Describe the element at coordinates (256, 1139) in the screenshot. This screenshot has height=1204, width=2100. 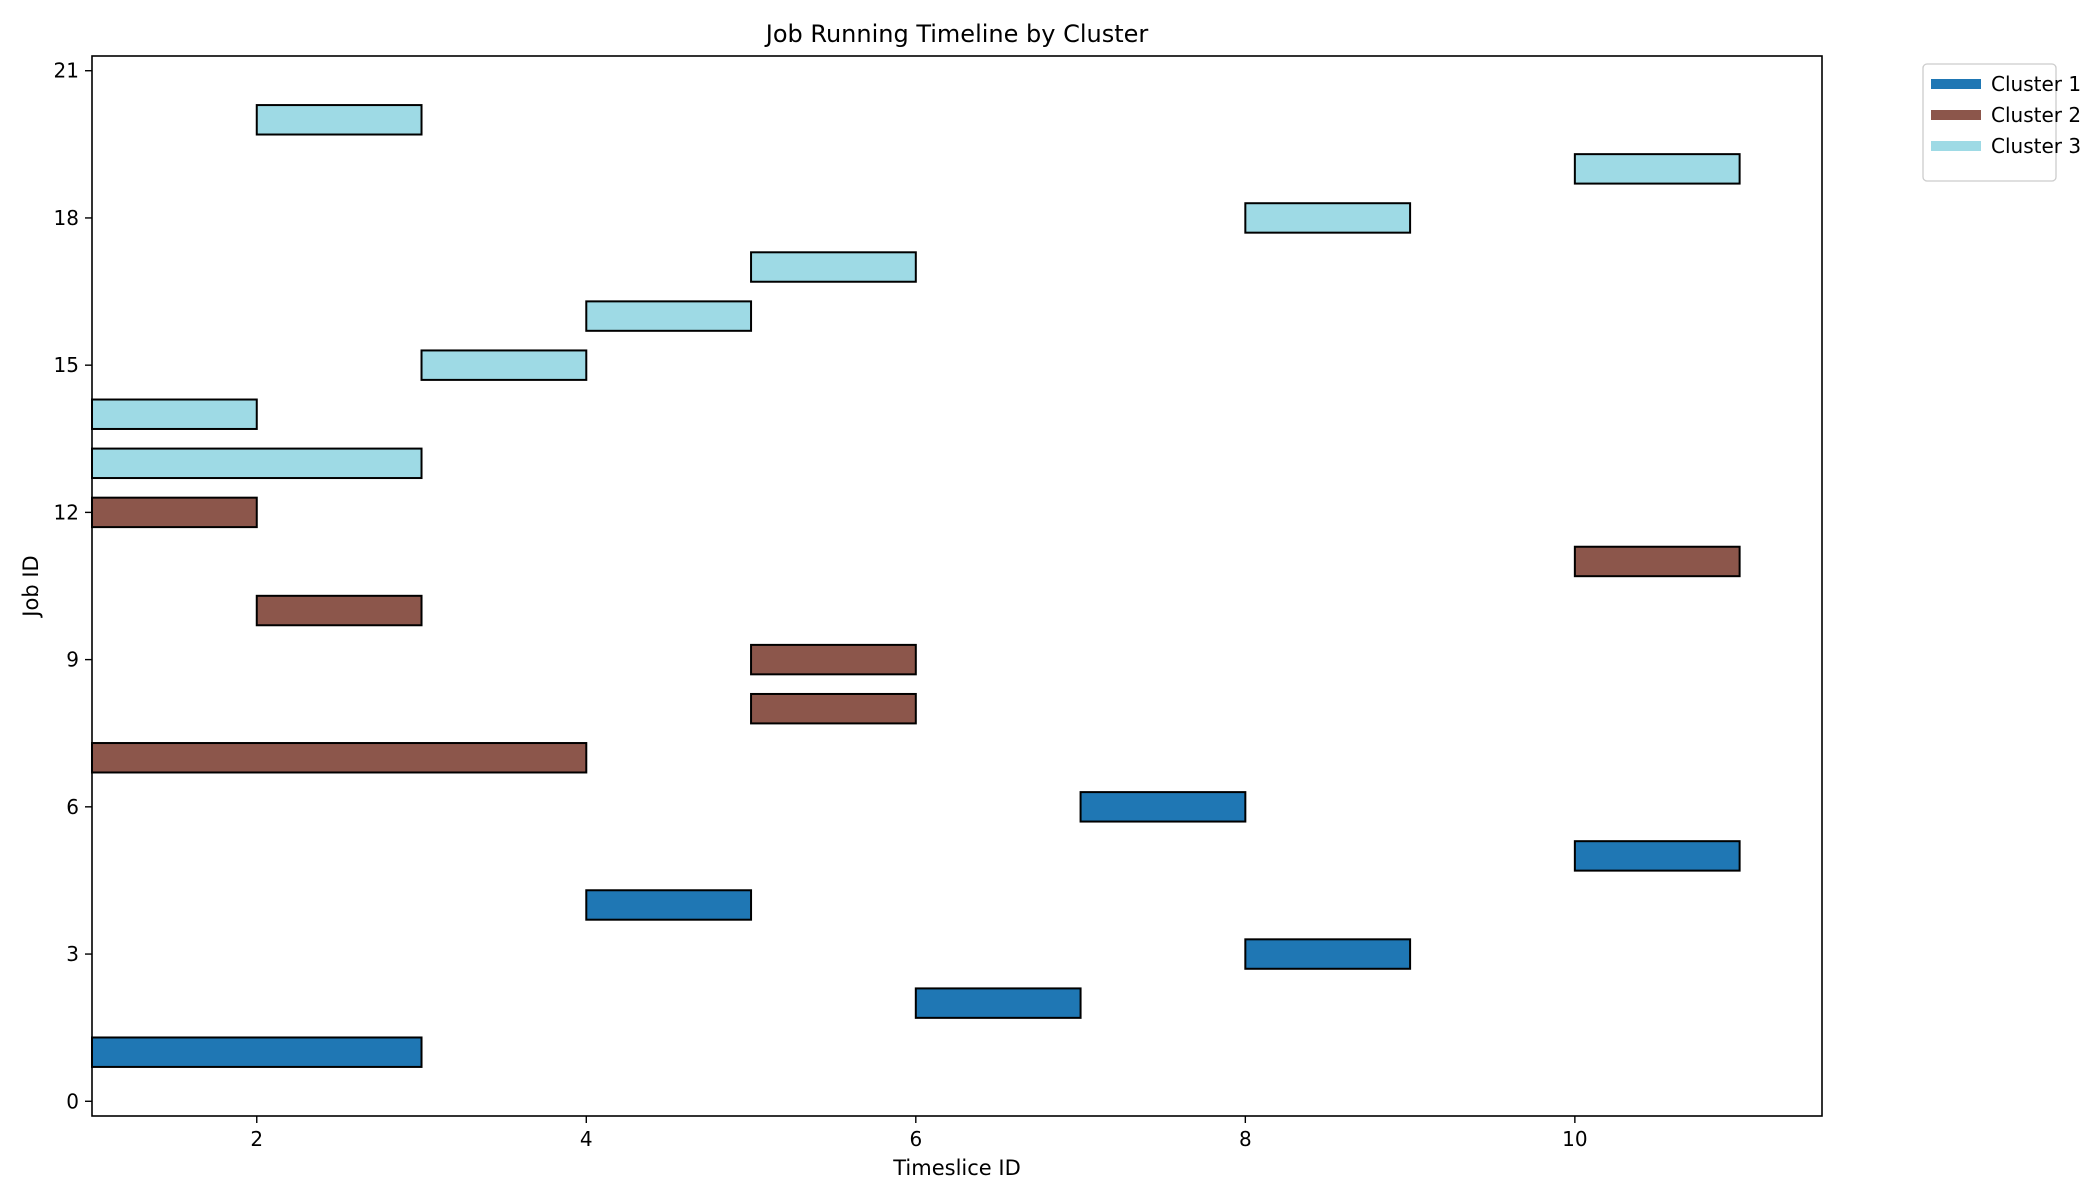
I see `x-tick-label: 2` at that location.